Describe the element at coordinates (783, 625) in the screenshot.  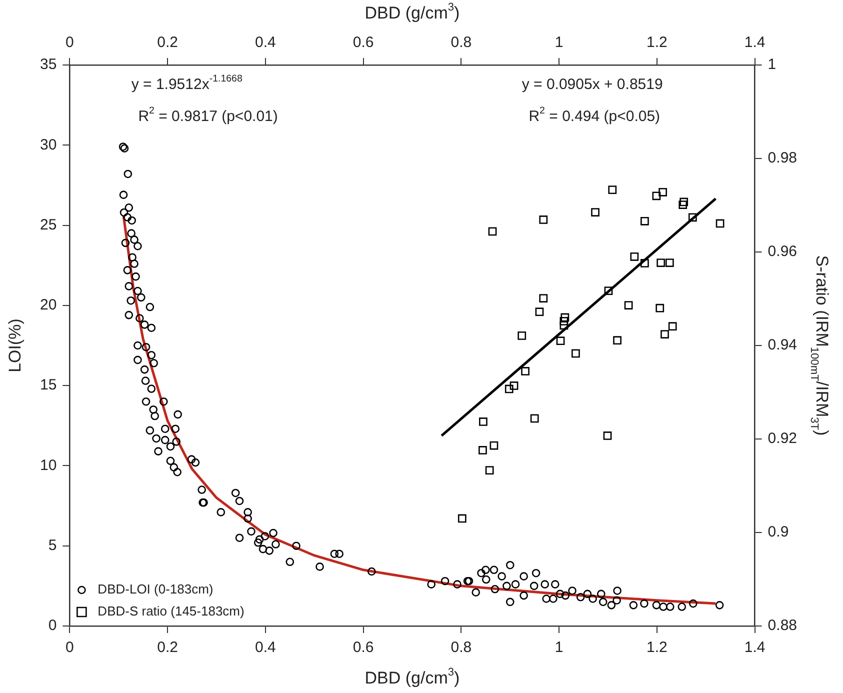
I see `y2-tick-label: 0.88` at that location.